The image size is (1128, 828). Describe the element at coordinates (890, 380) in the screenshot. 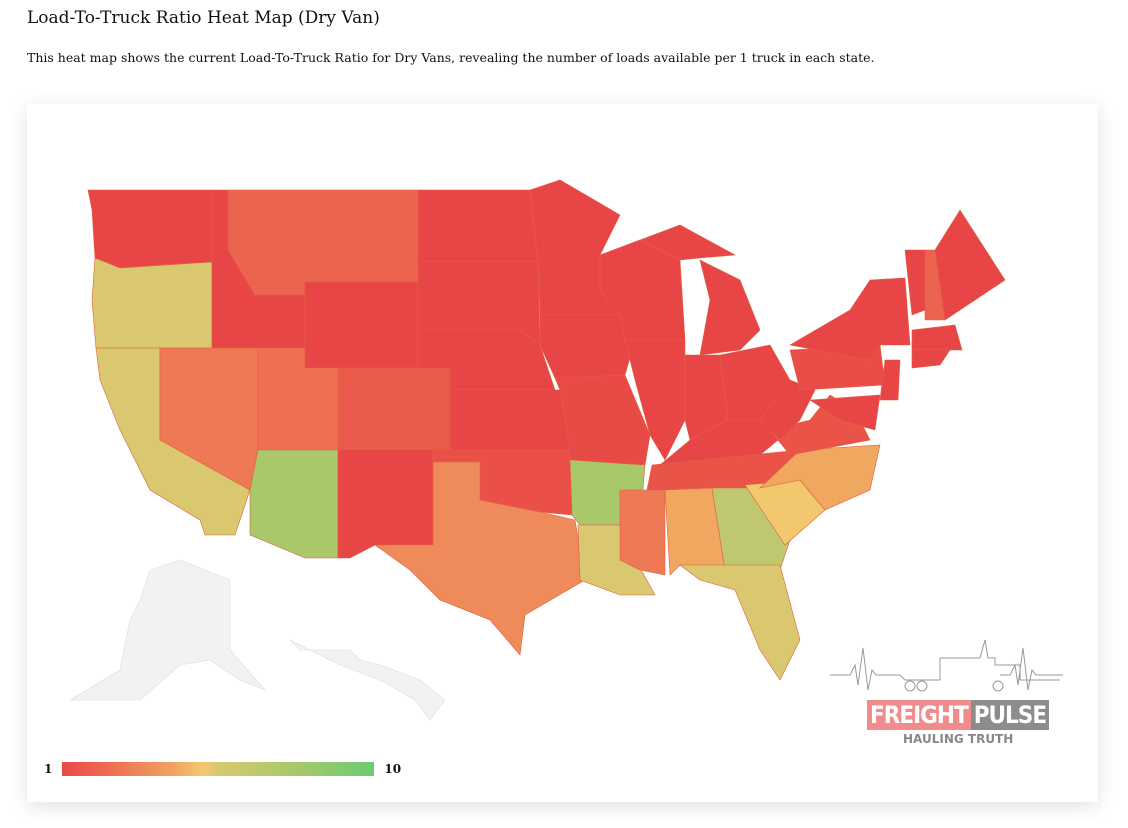

I see `state-nj` at that location.